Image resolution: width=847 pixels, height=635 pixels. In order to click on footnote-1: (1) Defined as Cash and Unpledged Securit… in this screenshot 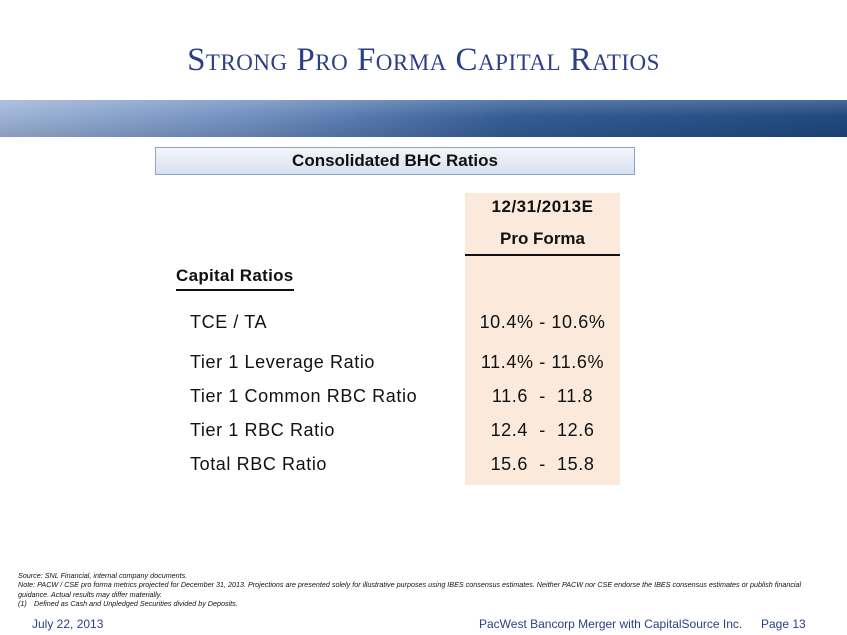, I will do `click(425, 603)`.